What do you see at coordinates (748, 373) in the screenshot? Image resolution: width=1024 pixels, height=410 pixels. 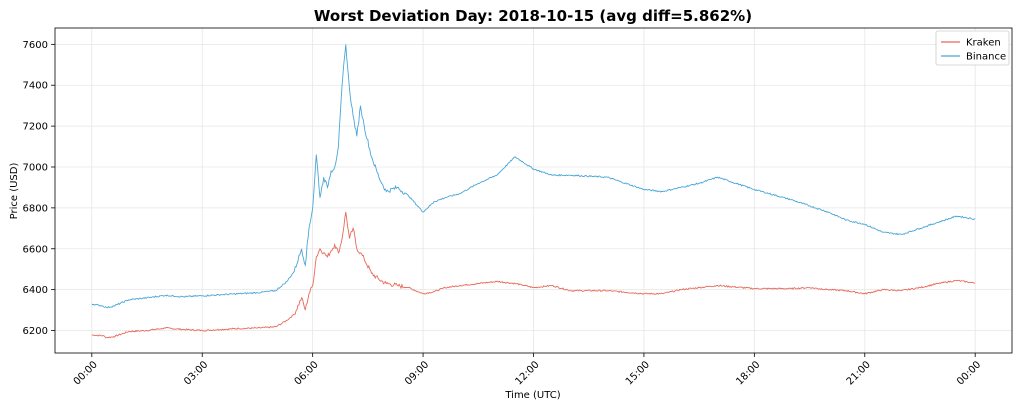 I see `x-tick-label: 18:00` at bounding box center [748, 373].